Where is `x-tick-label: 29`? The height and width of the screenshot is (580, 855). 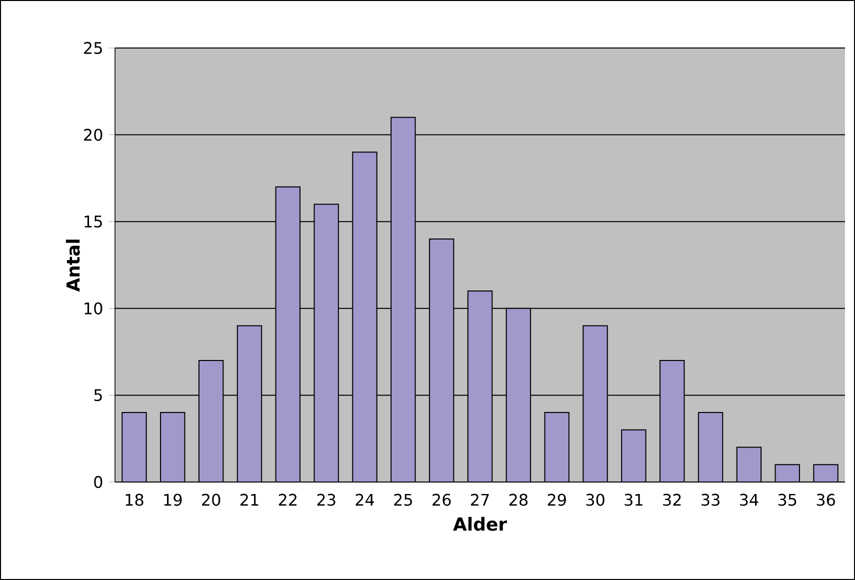 x-tick-label: 29 is located at coordinates (557, 500).